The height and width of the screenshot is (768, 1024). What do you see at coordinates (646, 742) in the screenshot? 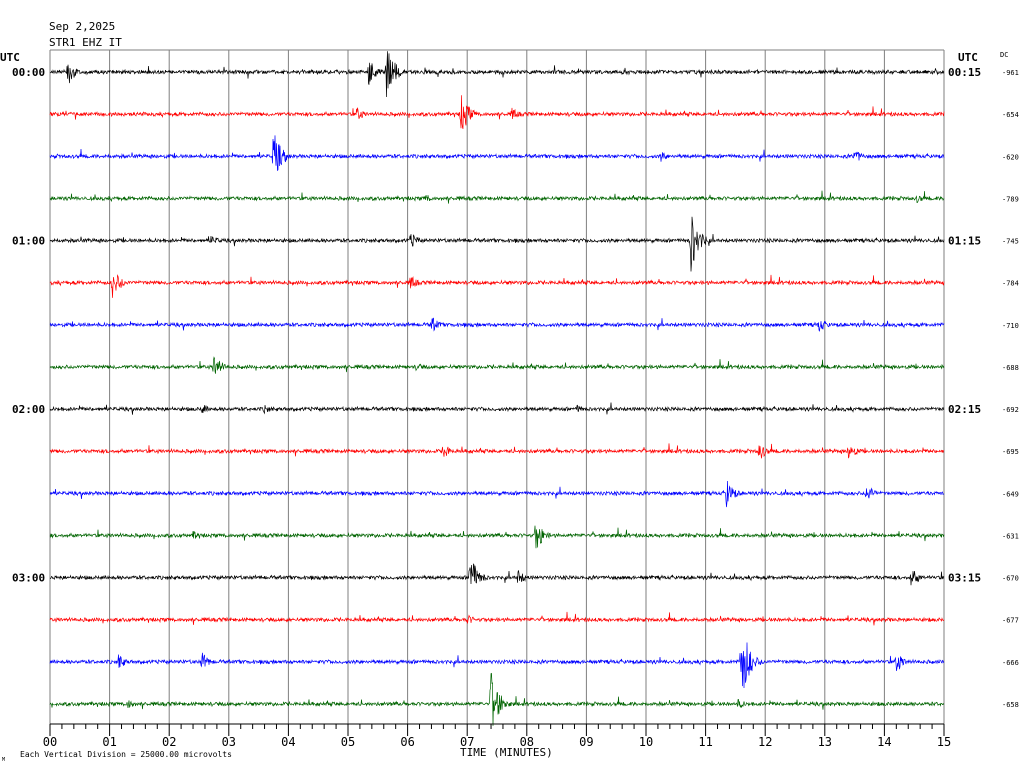
I see `x-tick-label: 10` at bounding box center [646, 742].